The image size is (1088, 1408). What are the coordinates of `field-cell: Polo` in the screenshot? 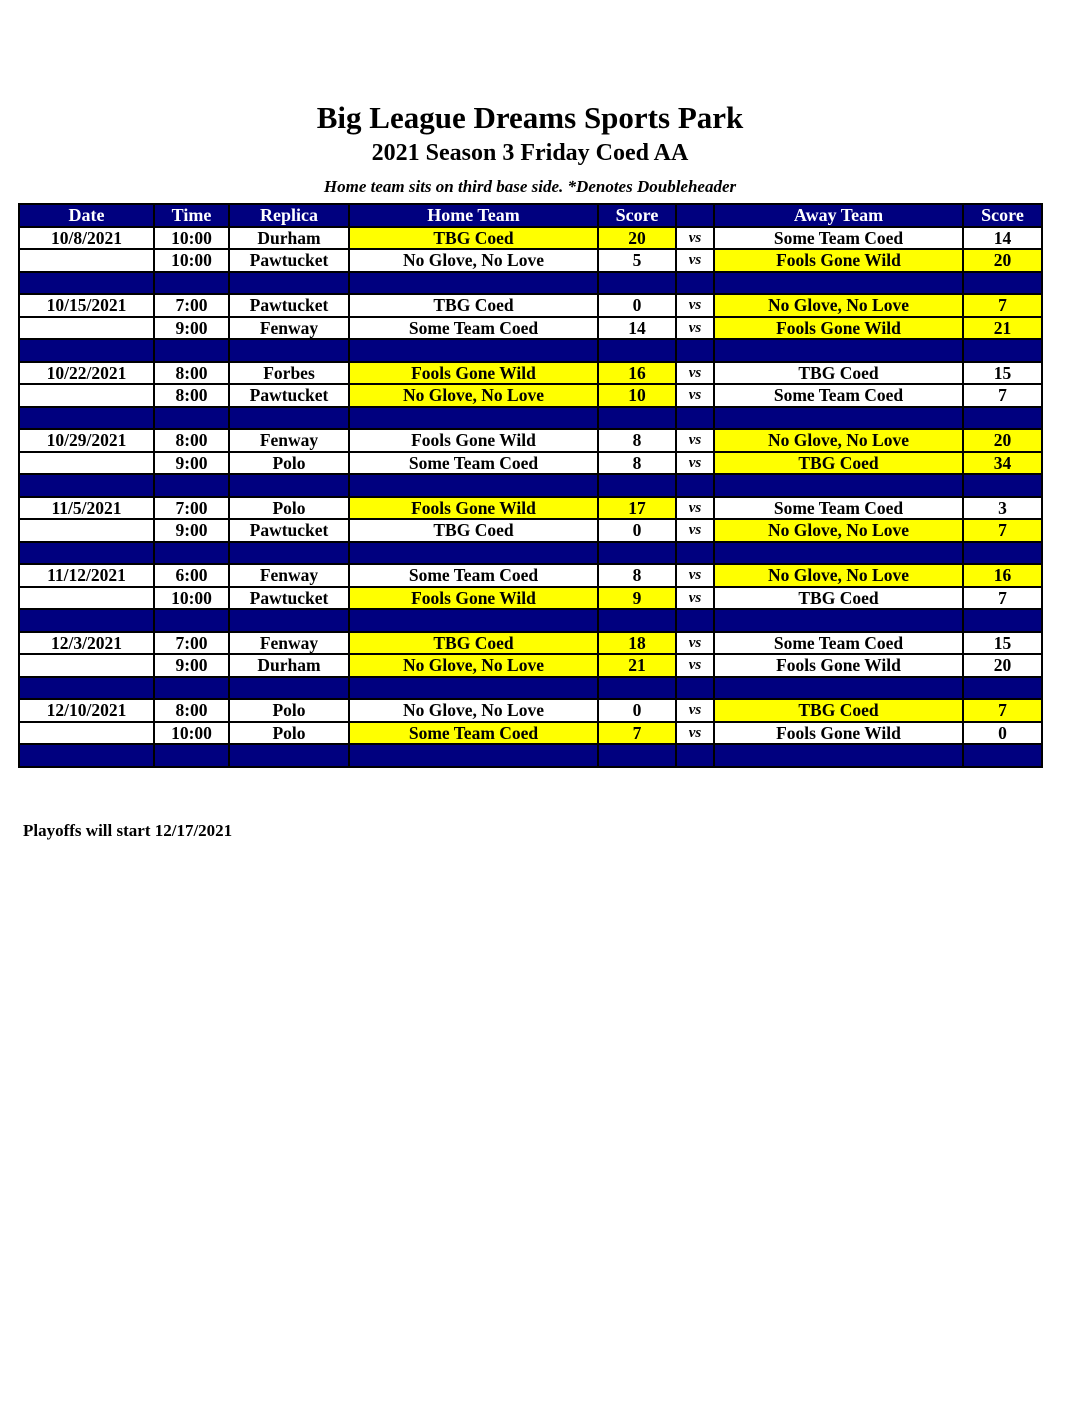 It's located at (289, 710).